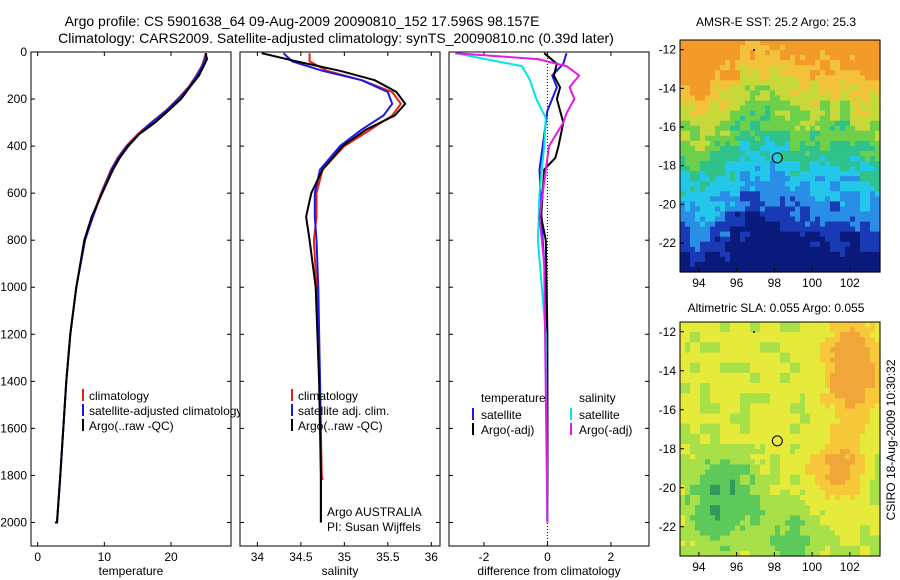 Image resolution: width=900 pixels, height=580 pixels. What do you see at coordinates (513, 398) in the screenshot?
I see `legend-group-title: temperature` at bounding box center [513, 398].